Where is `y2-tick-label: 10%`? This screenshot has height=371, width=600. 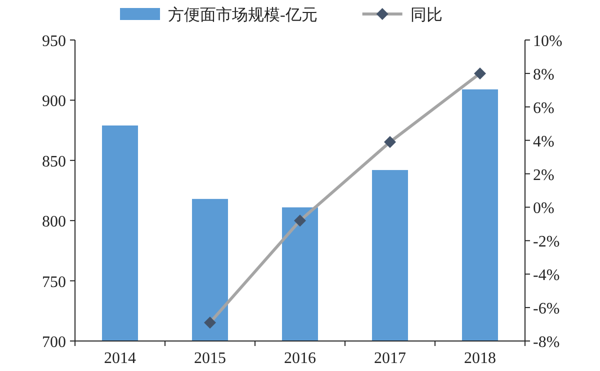 y2-tick-label: 10% is located at coordinates (547, 41).